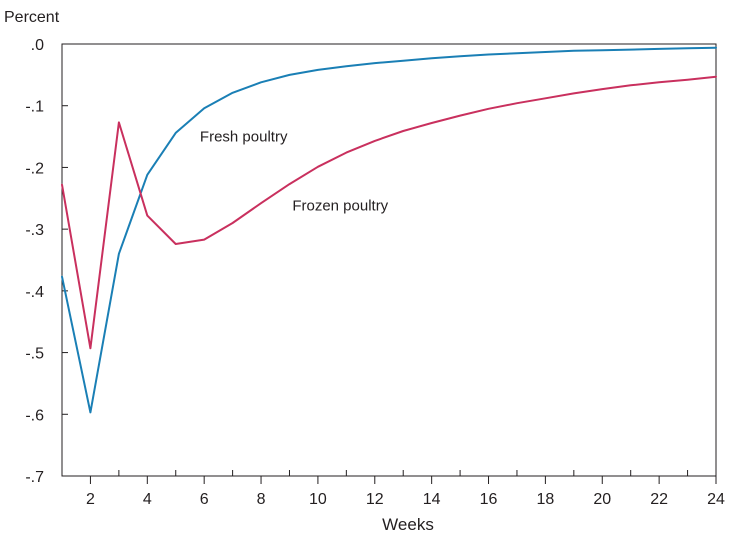  What do you see at coordinates (32, 17) in the screenshot?
I see `y-axis-title: Percent` at bounding box center [32, 17].